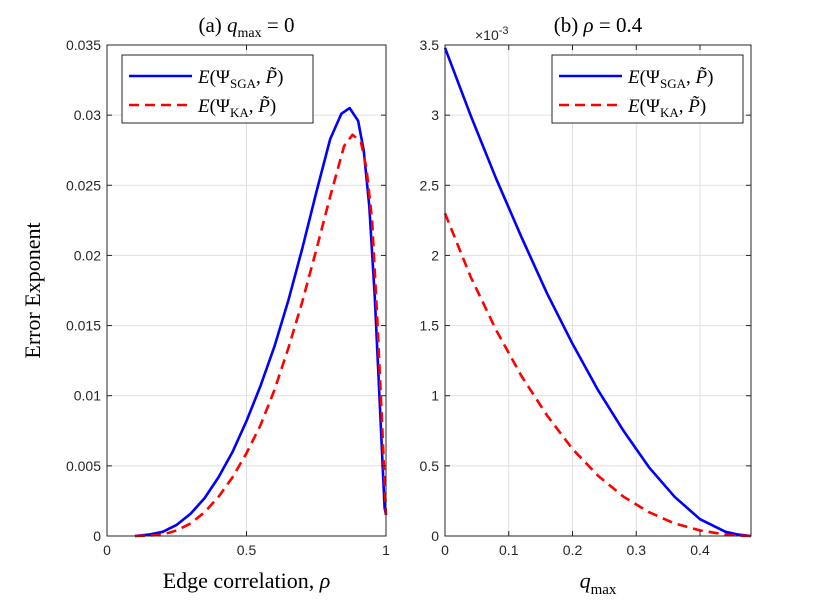  What do you see at coordinates (87, 396) in the screenshot?
I see `y-tick-label: 0.01` at bounding box center [87, 396].